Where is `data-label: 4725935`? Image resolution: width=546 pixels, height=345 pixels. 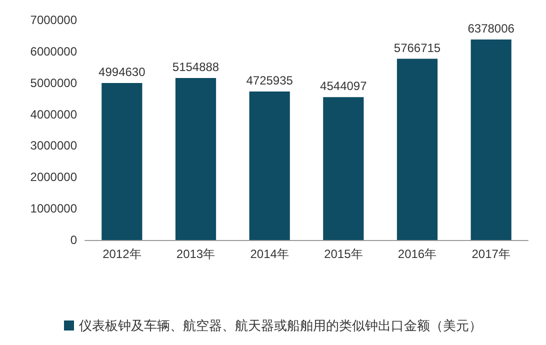
data-label: 4725935 is located at coordinates (270, 80).